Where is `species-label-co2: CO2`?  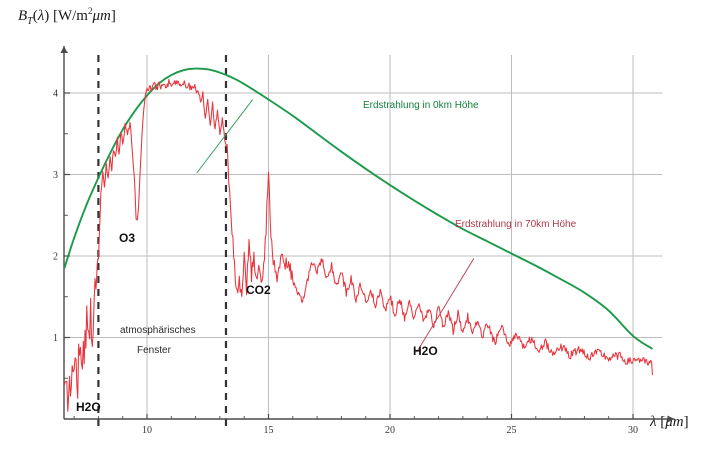
species-label-co2: CO2 is located at coordinates (258, 290).